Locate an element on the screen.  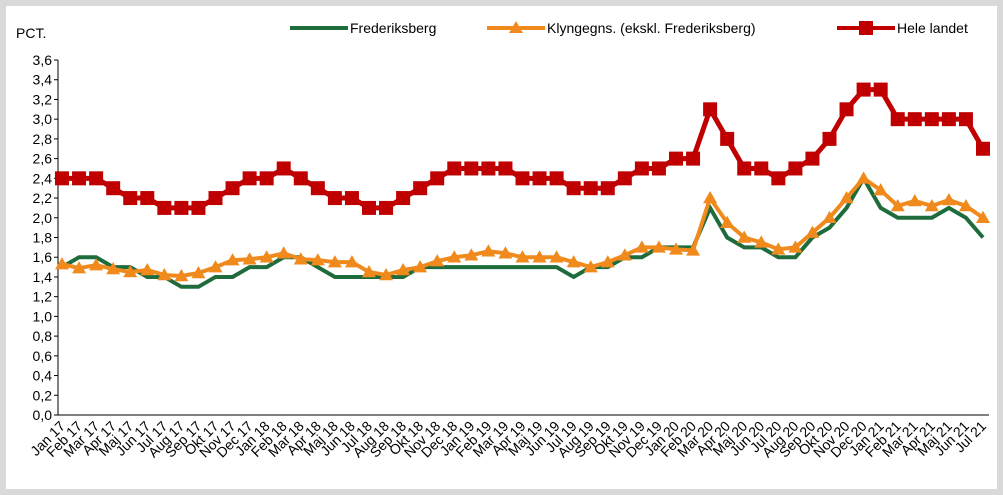
y-tick-label: 2,2 is located at coordinates (43, 198).